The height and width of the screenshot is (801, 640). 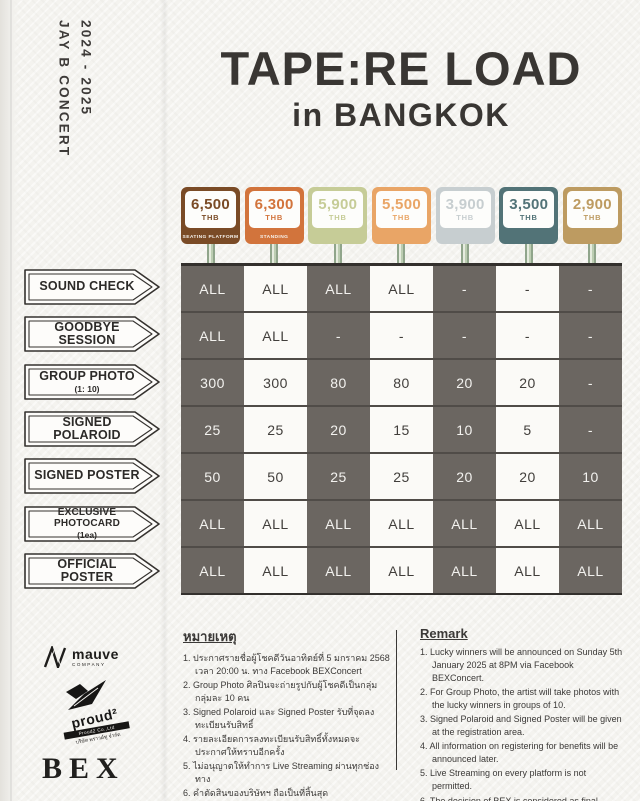 I want to click on price-sign-face: 6,300 THB, so click(x=274, y=209).